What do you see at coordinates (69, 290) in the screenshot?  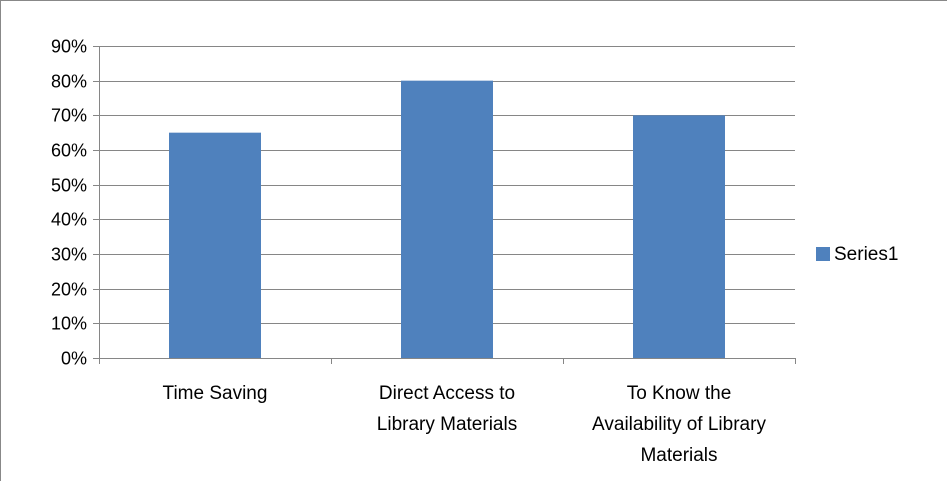 I see `y-tick-label: 20%` at bounding box center [69, 290].